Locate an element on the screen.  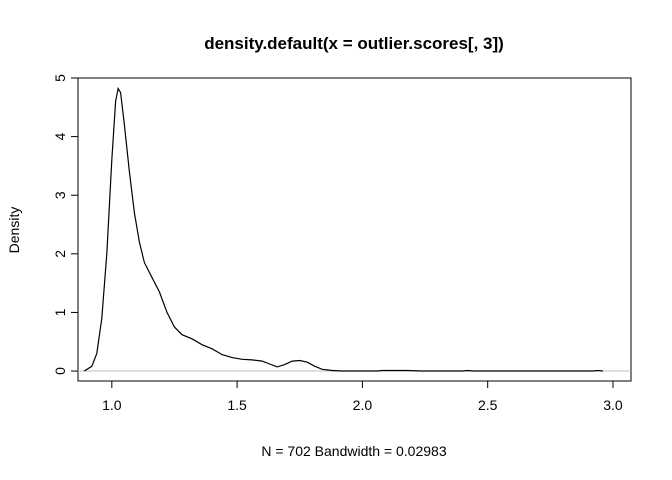
y-tick-label: 2 is located at coordinates (60, 254).